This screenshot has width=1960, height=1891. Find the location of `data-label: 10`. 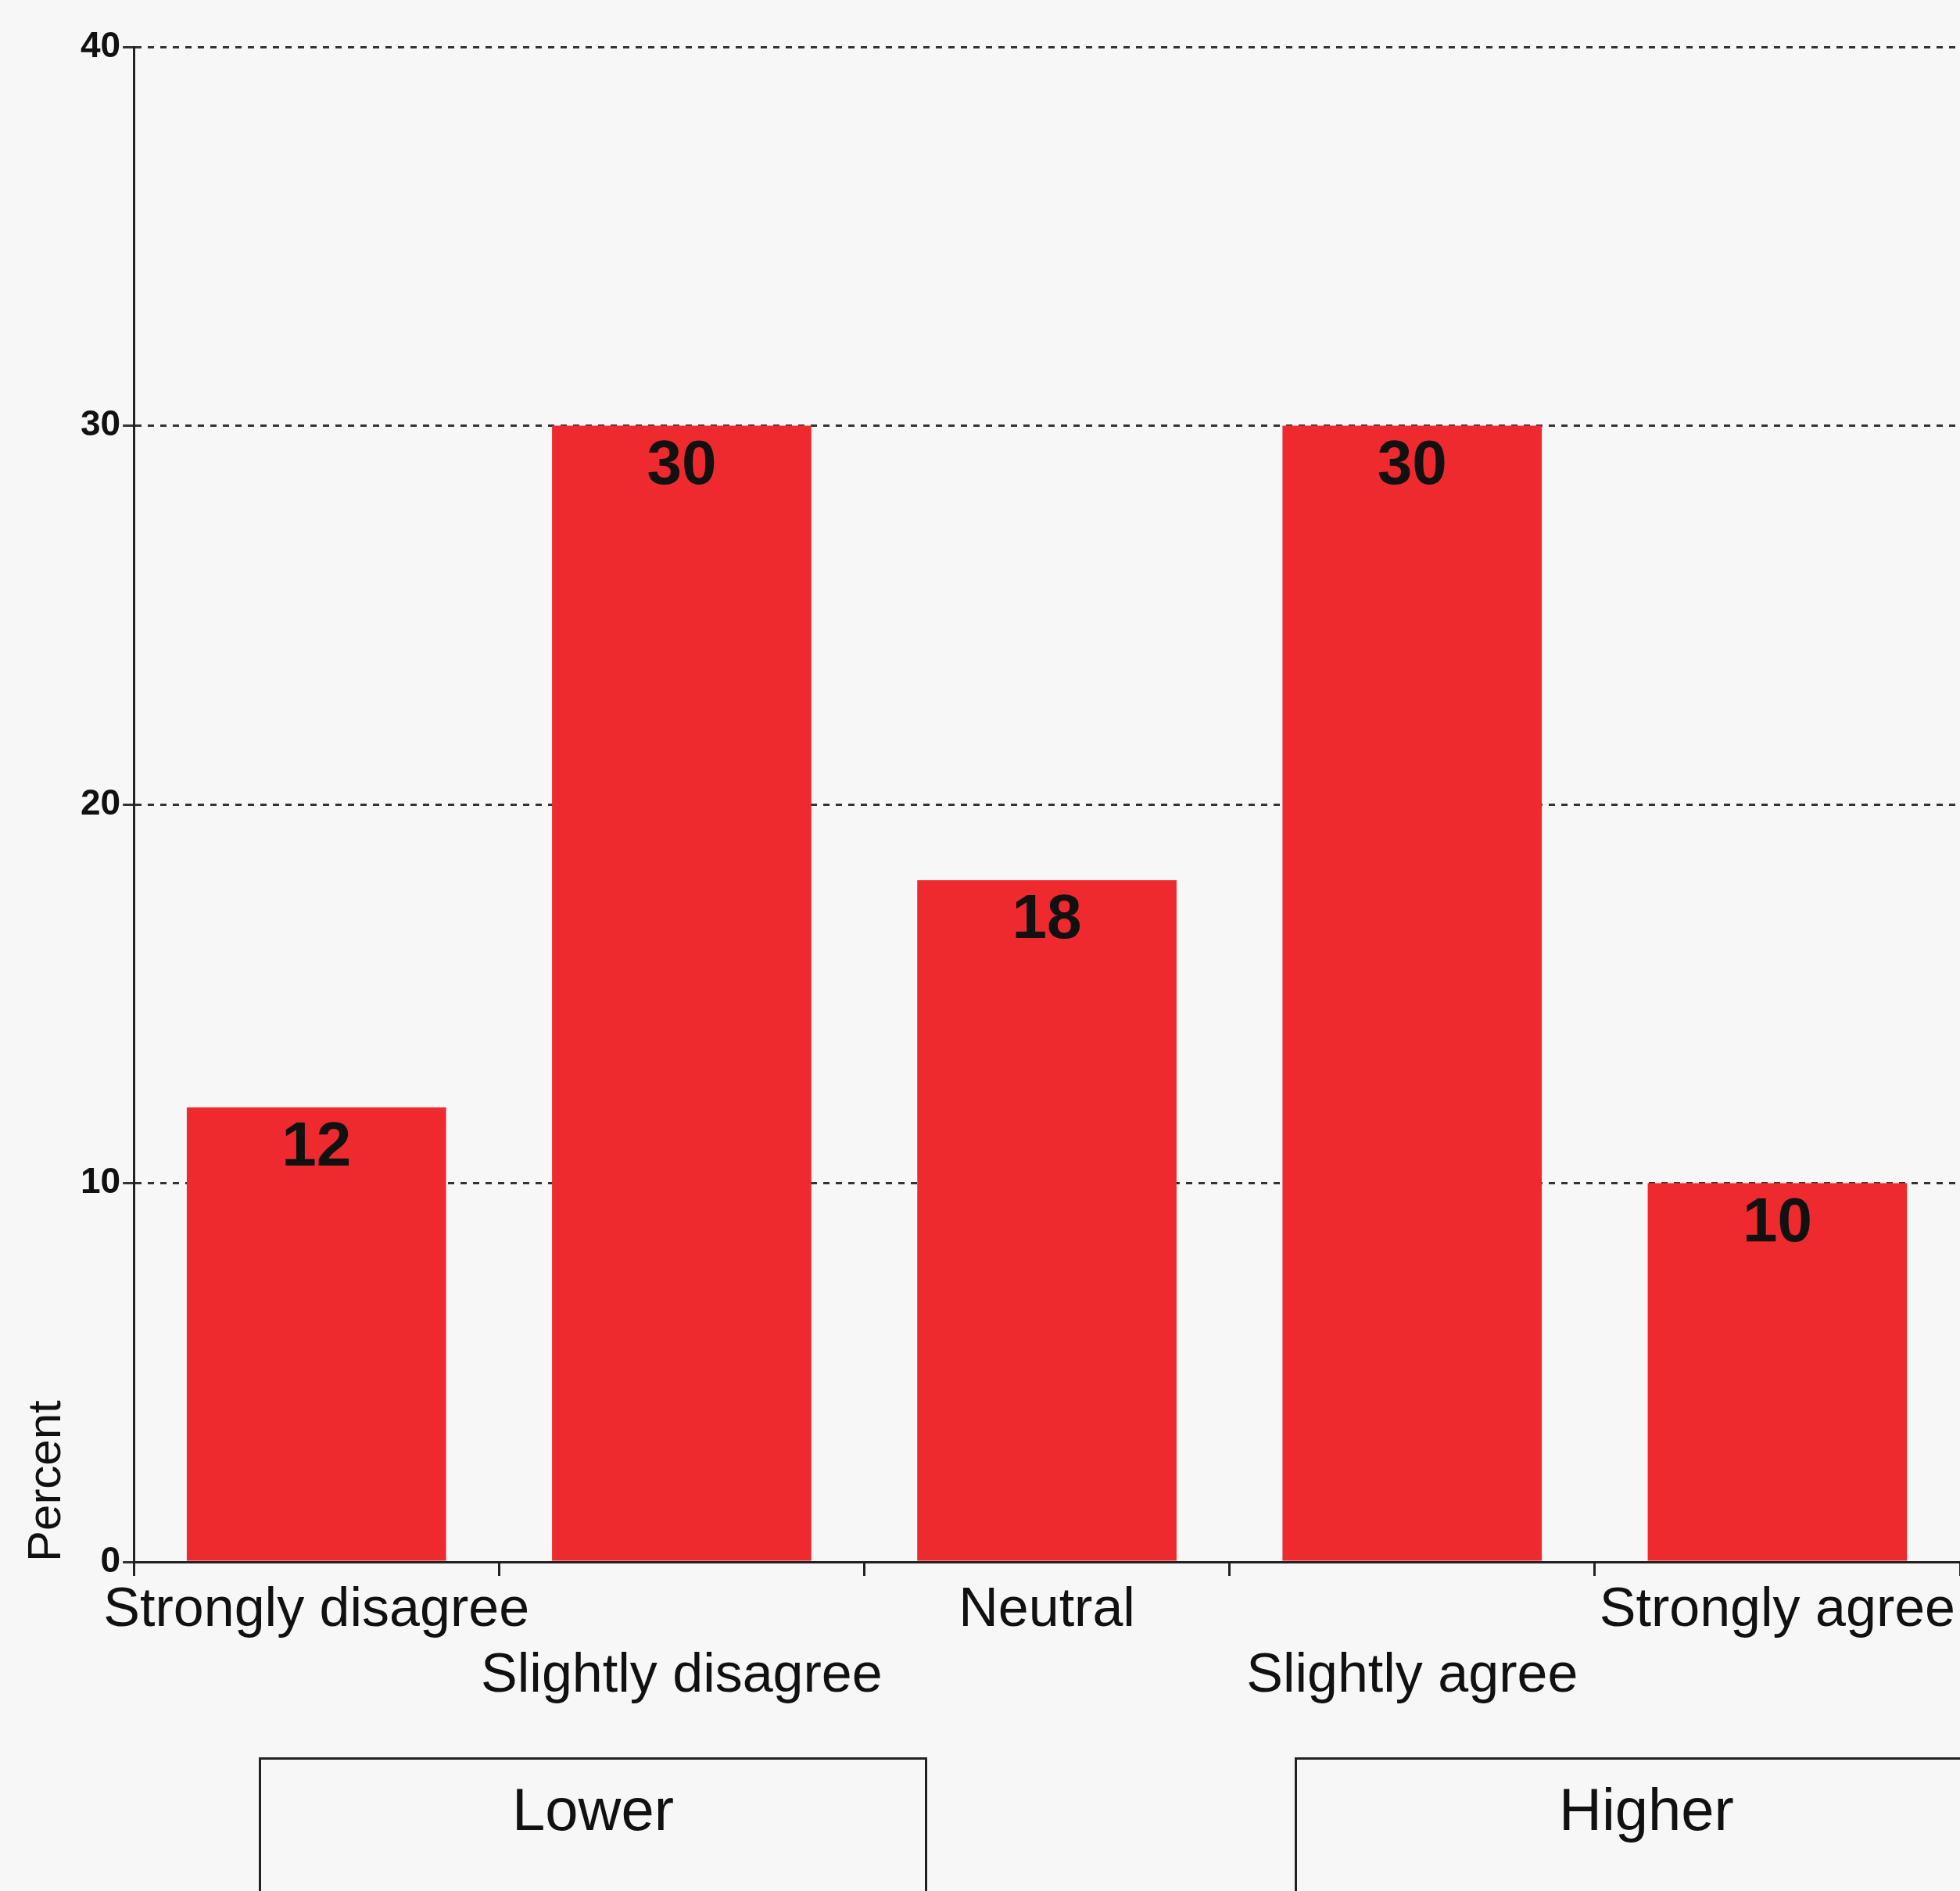

data-label: 10 is located at coordinates (1777, 1219).